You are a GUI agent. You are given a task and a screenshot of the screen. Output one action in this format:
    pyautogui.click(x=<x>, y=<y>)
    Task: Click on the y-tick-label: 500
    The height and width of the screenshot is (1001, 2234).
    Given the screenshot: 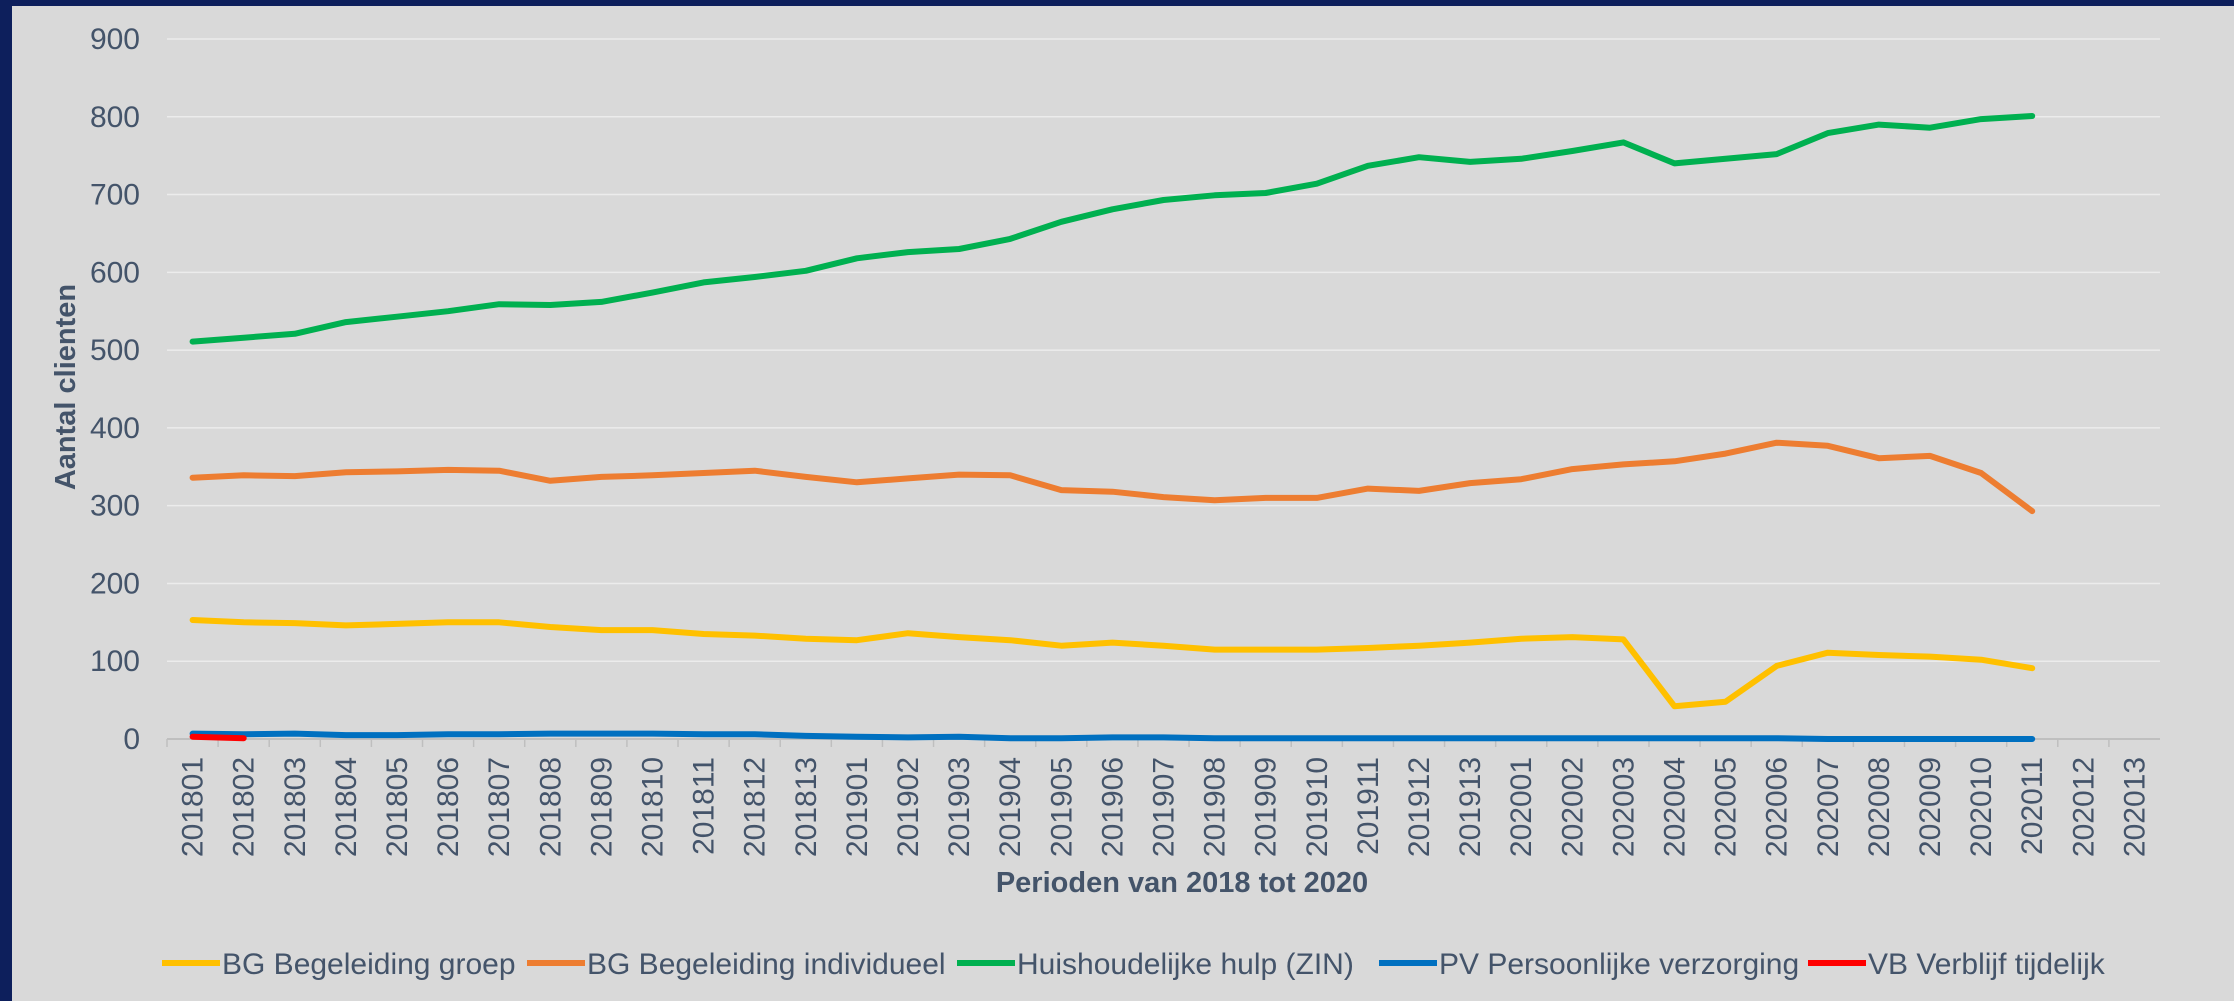 What is the action you would take?
    pyautogui.click(x=115, y=350)
    